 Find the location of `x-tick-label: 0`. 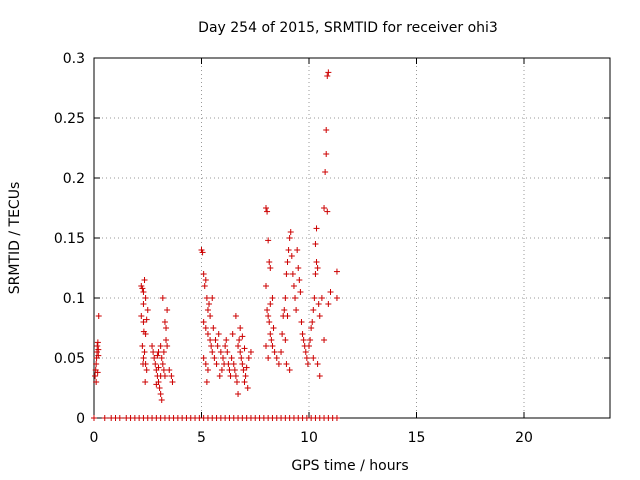

x-tick-label: 0 is located at coordinates (94, 438).